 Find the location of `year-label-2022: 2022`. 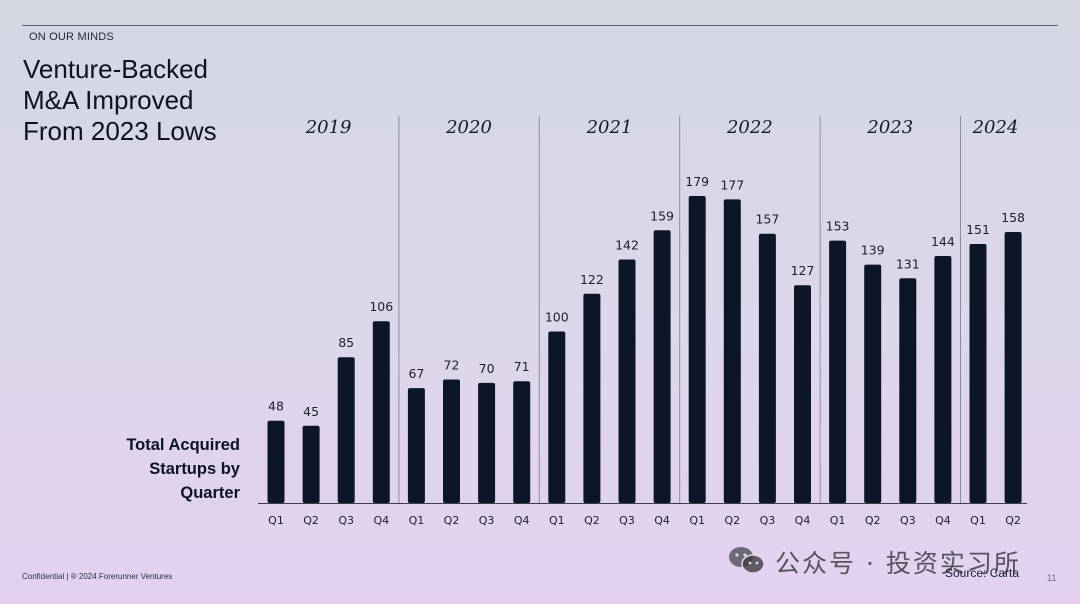

year-label-2022: 2022 is located at coordinates (749, 127).